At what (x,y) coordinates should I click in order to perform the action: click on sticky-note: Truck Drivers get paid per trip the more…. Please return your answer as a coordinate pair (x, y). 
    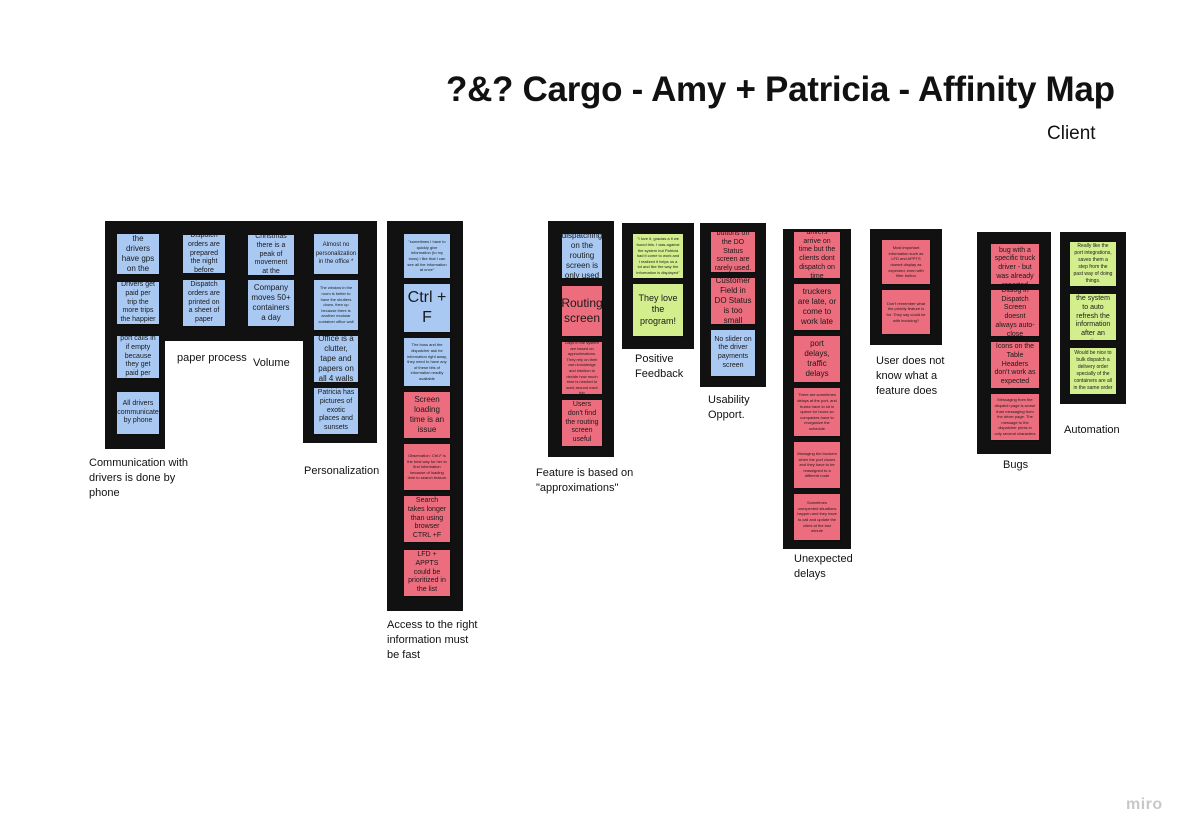
    Looking at the image, I should click on (138, 303).